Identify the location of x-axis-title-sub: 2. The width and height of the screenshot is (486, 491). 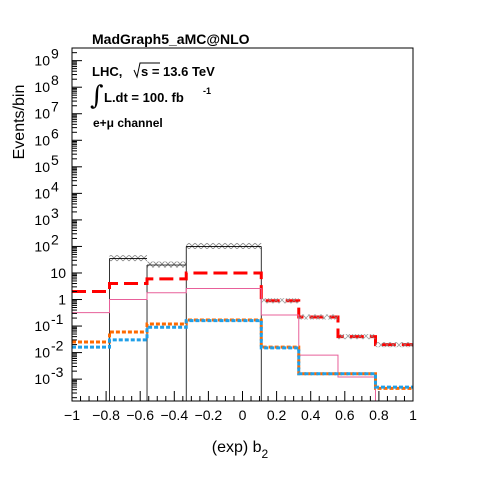
(265, 454).